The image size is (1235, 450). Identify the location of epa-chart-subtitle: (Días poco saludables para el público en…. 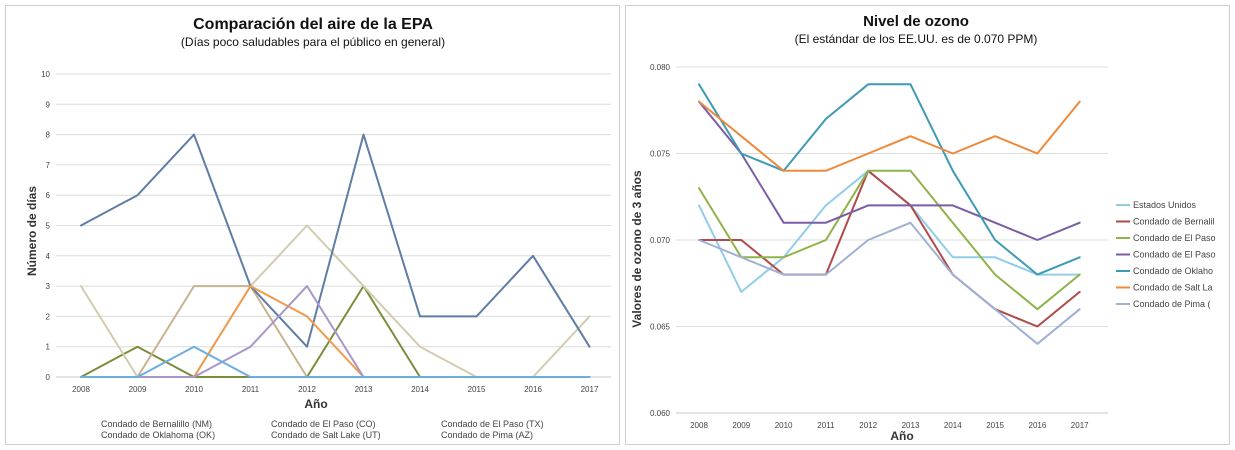
(313, 42).